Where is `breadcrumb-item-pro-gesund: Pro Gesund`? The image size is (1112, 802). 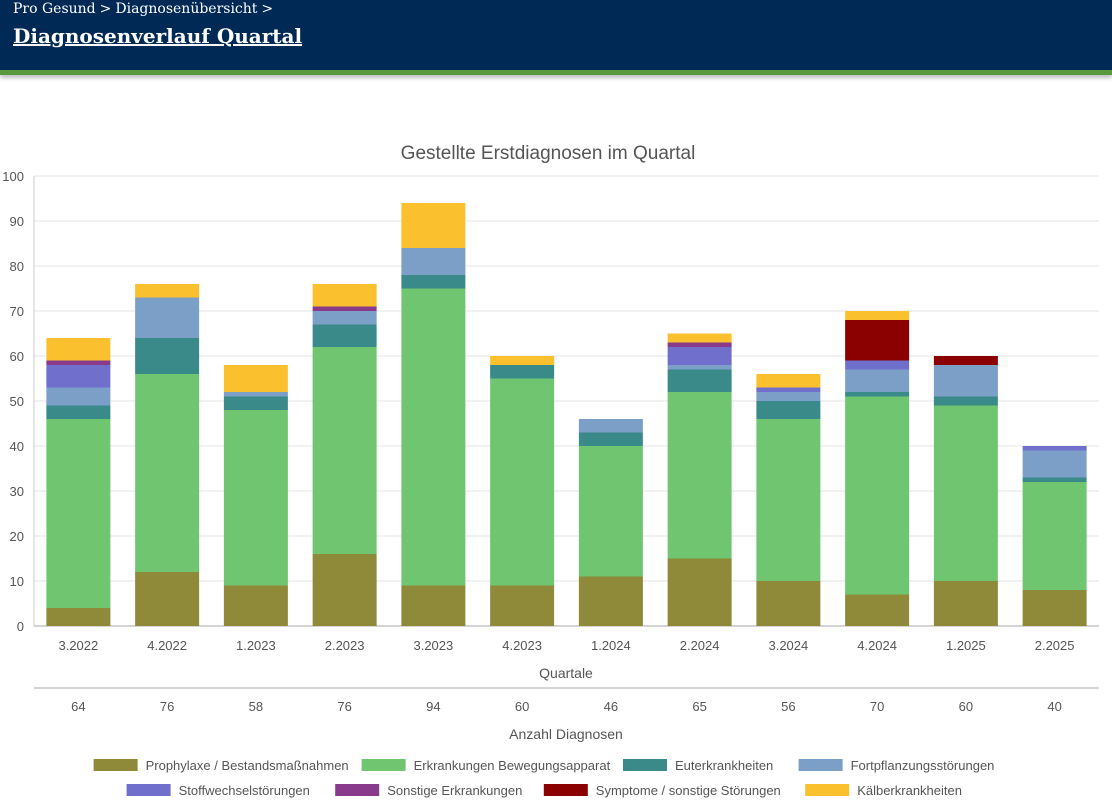 breadcrumb-item-pro-gesund: Pro Gesund is located at coordinates (54, 9).